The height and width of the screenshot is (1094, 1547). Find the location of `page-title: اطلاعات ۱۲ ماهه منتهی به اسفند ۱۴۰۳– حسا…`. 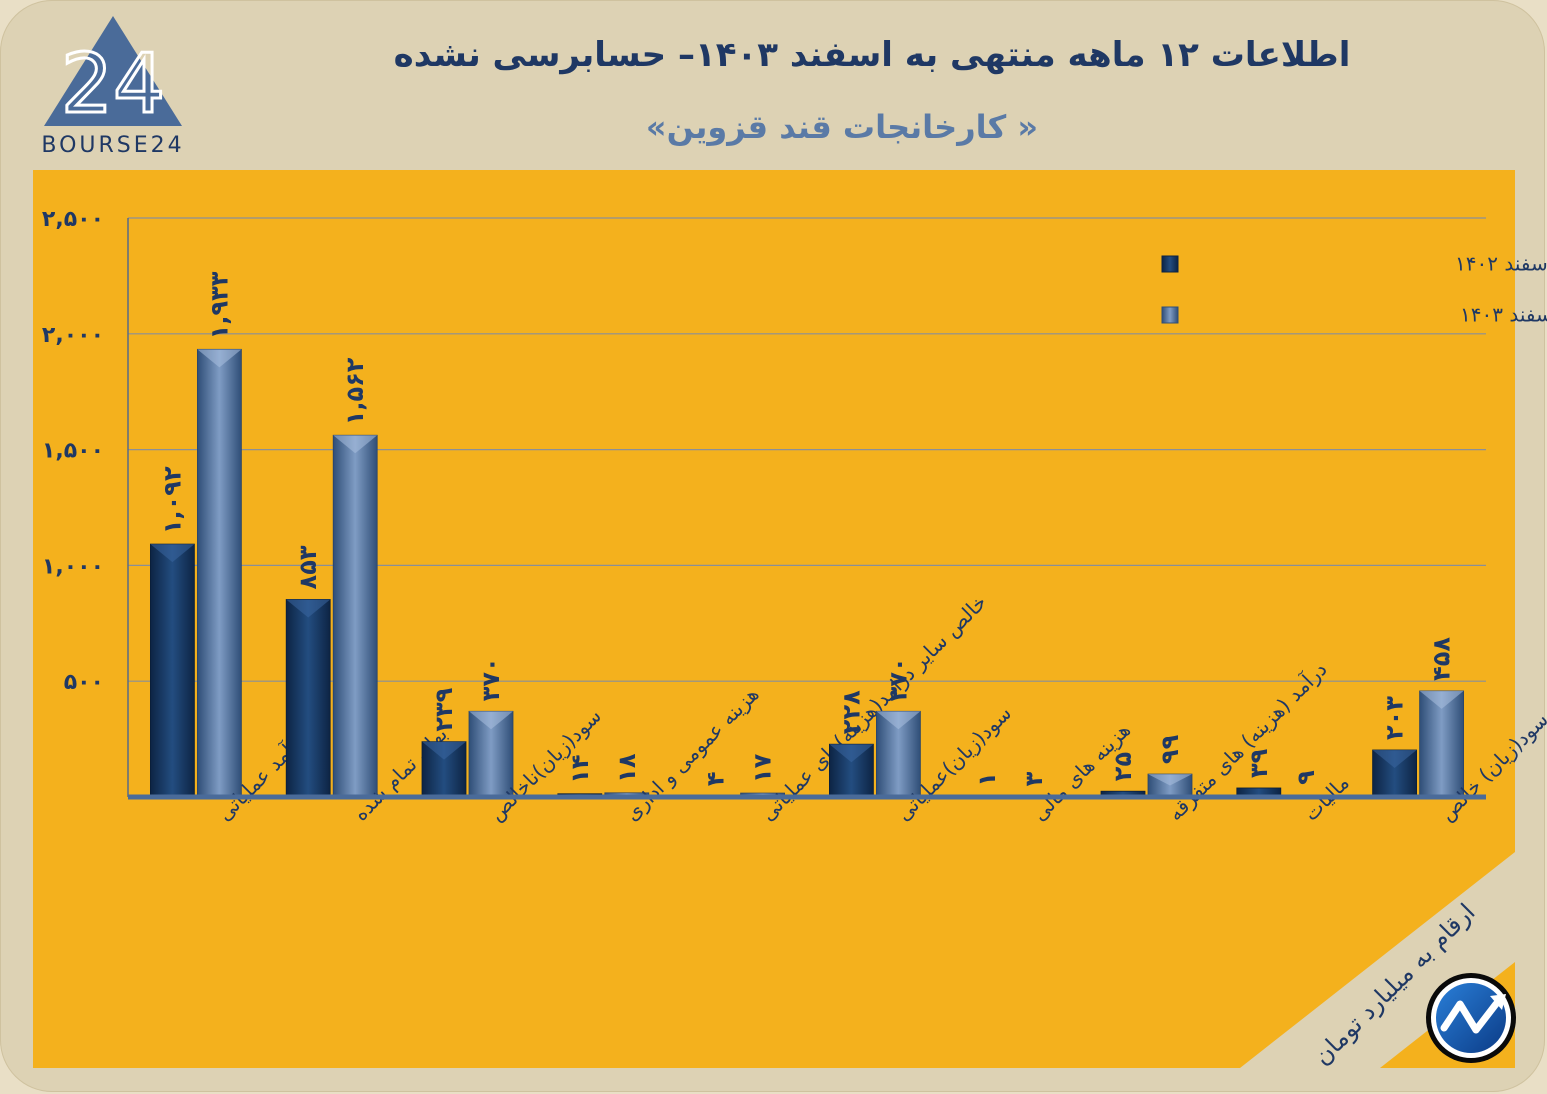

page-title: اطلاعات ۱۲ ماهه منتهی به اسفند ۱۴۰۳– حسا… is located at coordinates (872, 55).